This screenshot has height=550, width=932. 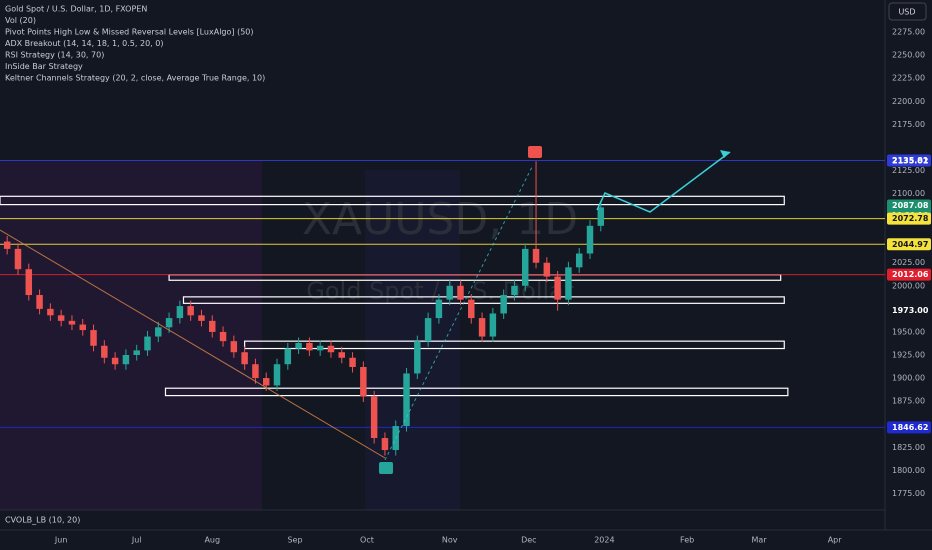 I want to click on price-label: 2135.02, so click(x=910, y=161).